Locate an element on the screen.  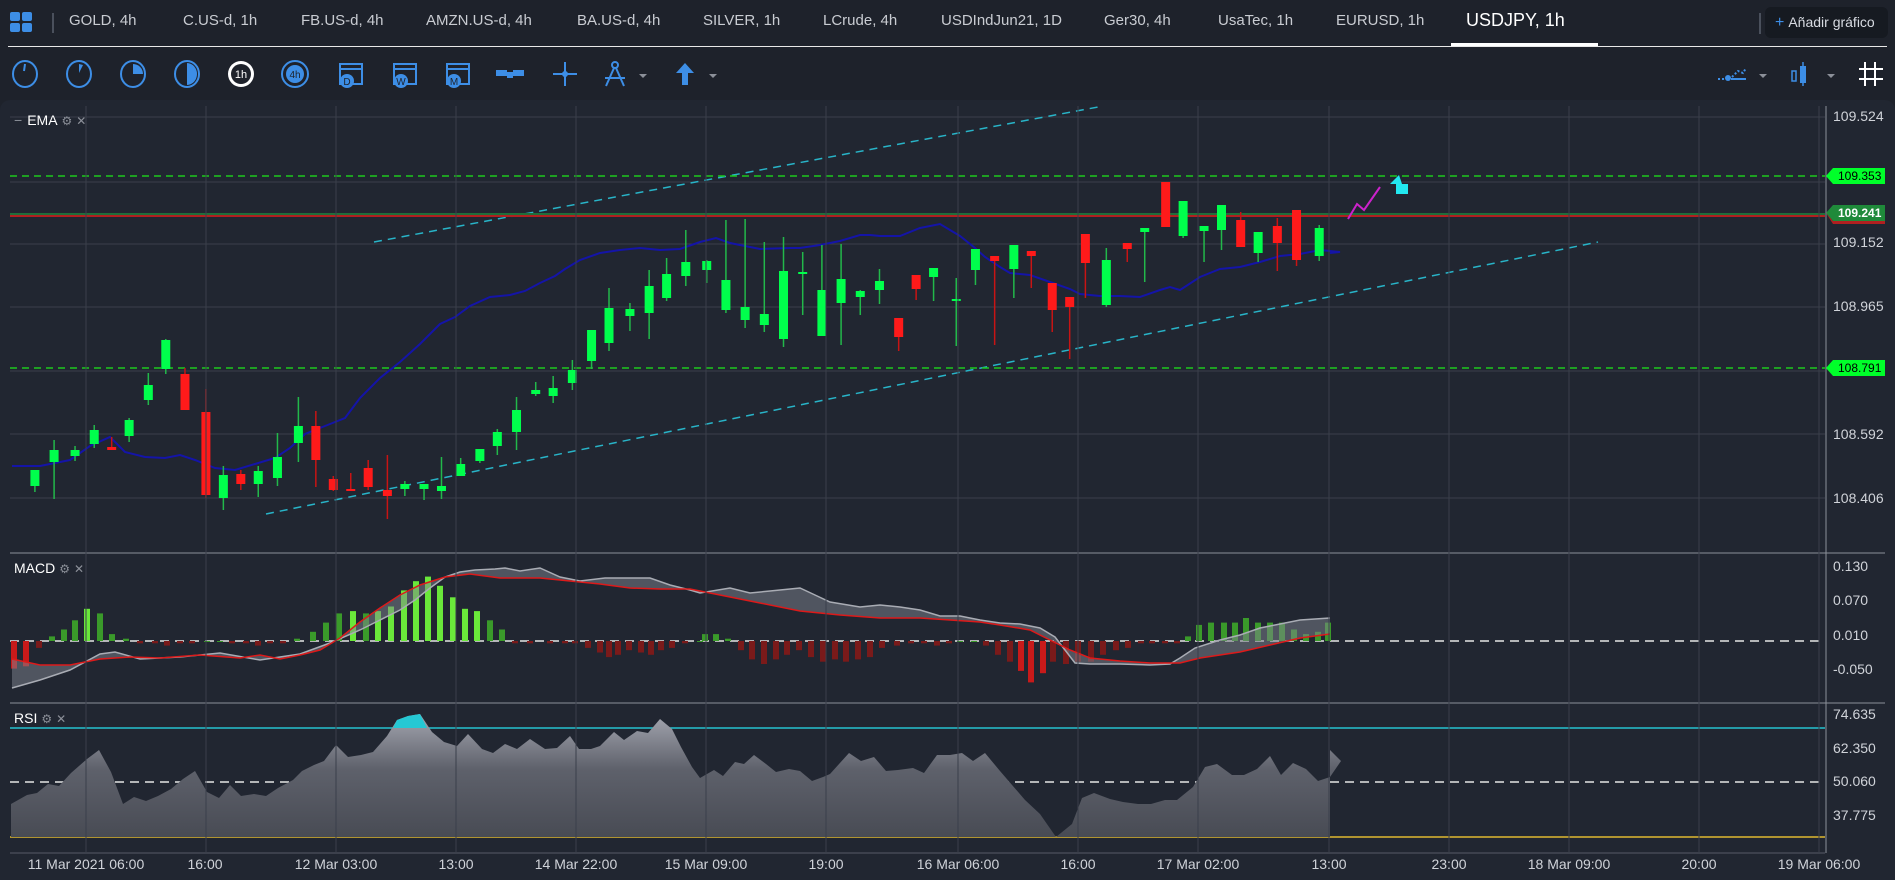
tab-usdjpy-1h: USDJPY, 1h is located at coordinates (1515, 20).